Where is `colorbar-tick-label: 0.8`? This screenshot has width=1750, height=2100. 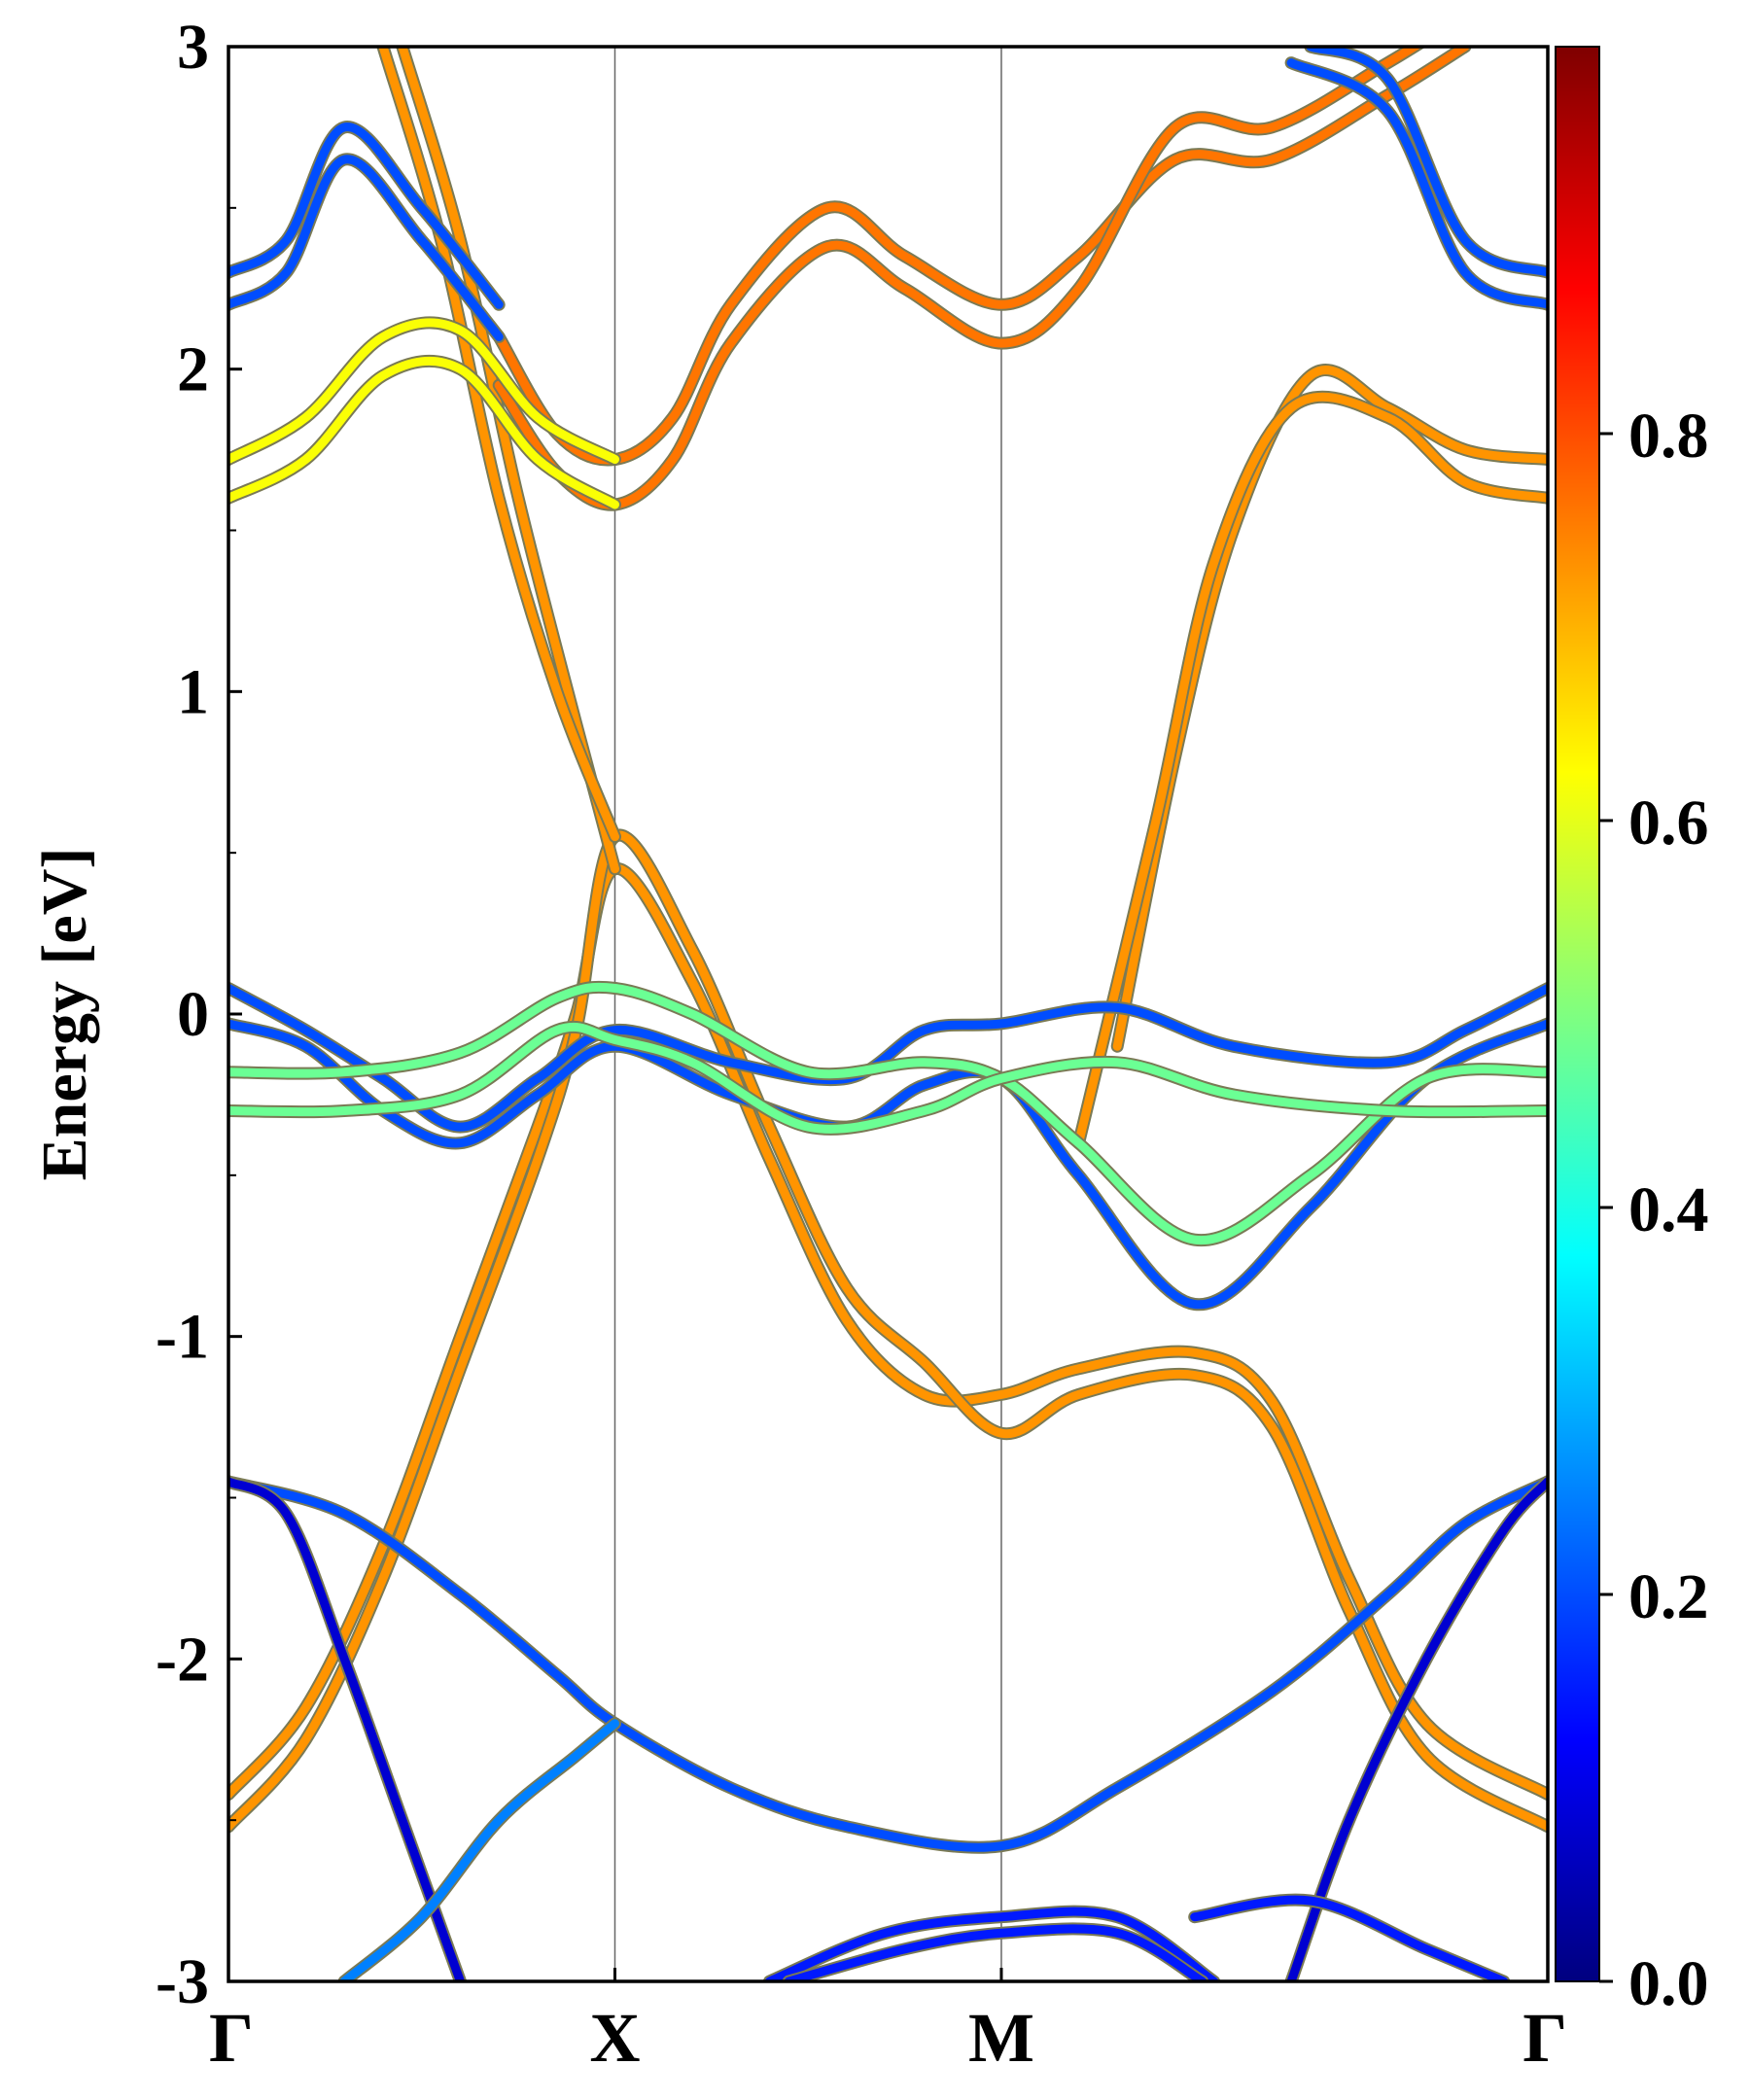 colorbar-tick-label: 0.8 is located at coordinates (1668, 436).